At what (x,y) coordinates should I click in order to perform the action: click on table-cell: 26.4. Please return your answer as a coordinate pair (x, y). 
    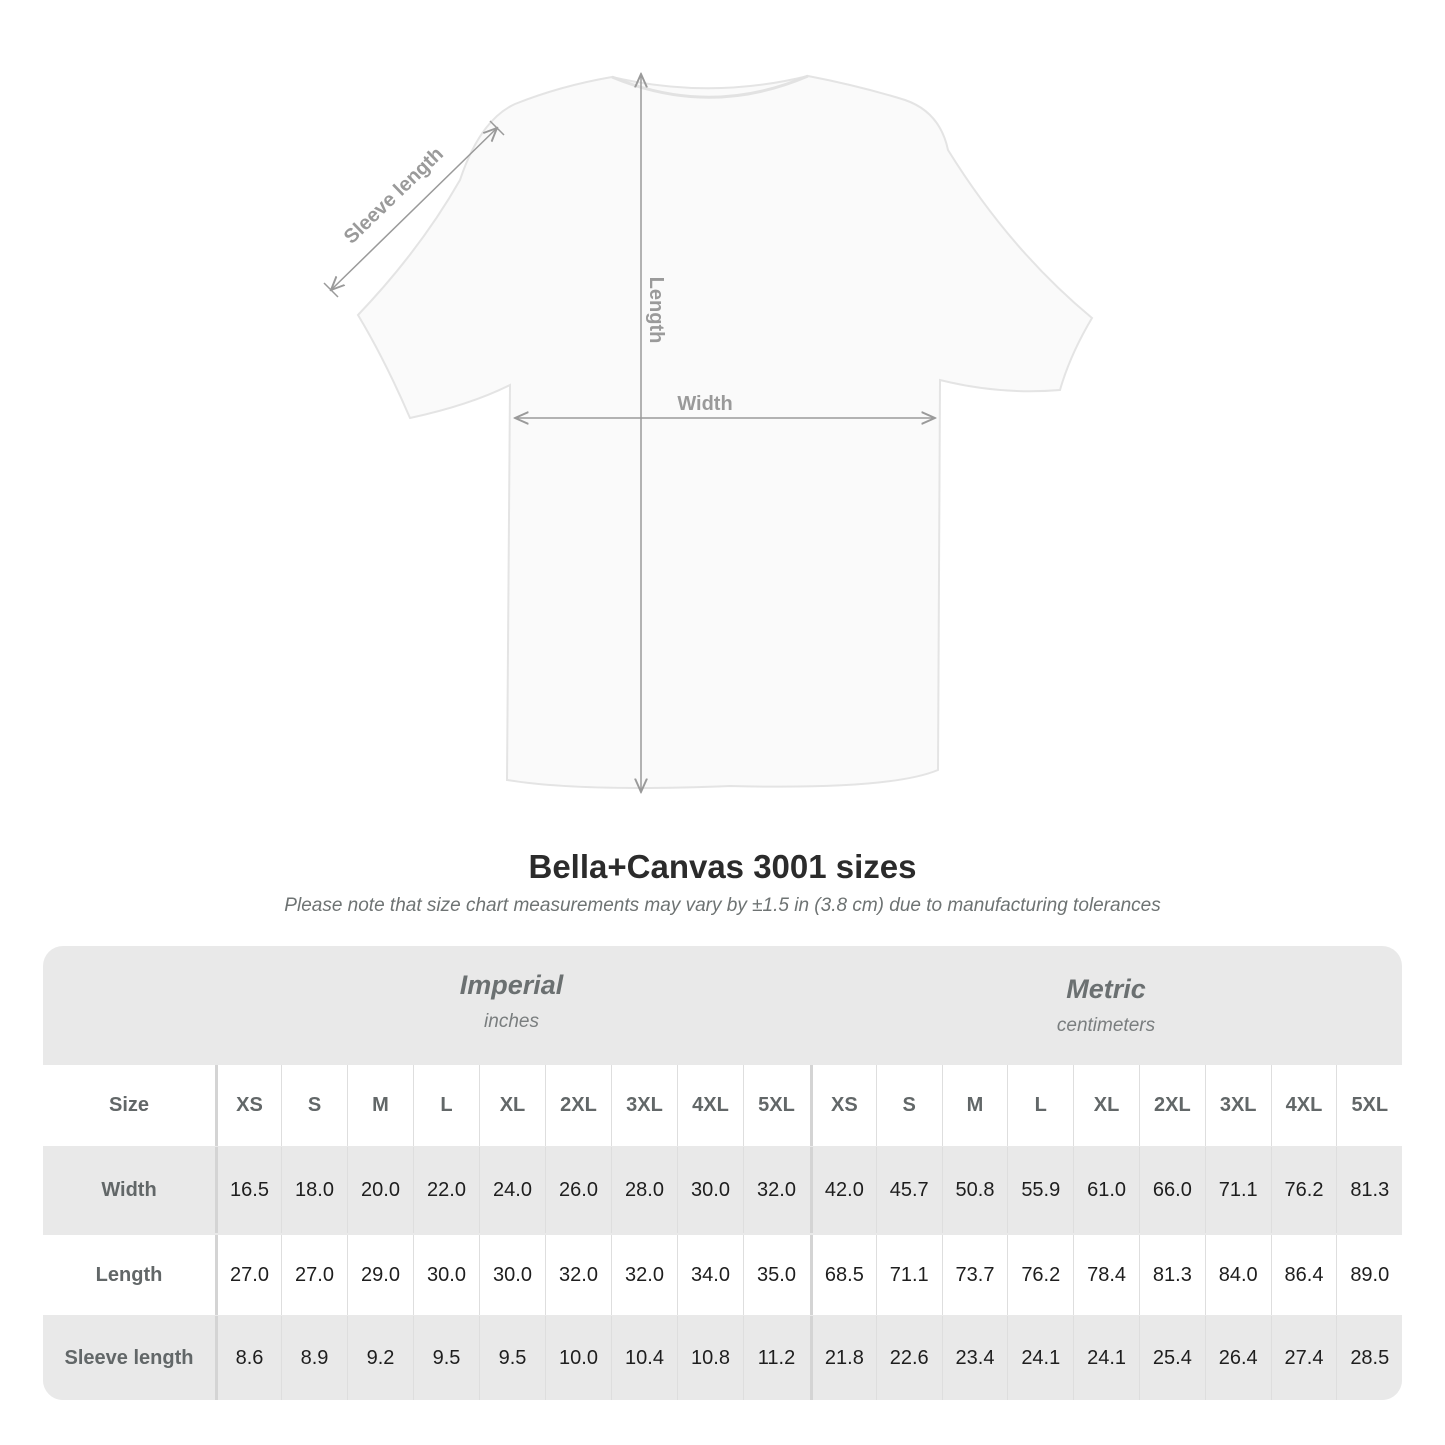
    Looking at the image, I should click on (1237, 1358).